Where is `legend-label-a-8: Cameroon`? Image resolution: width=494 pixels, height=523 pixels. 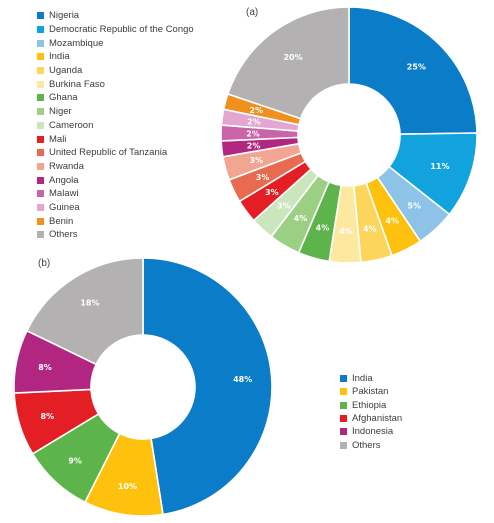 legend-label-a-8: Cameroon is located at coordinates (71, 125).